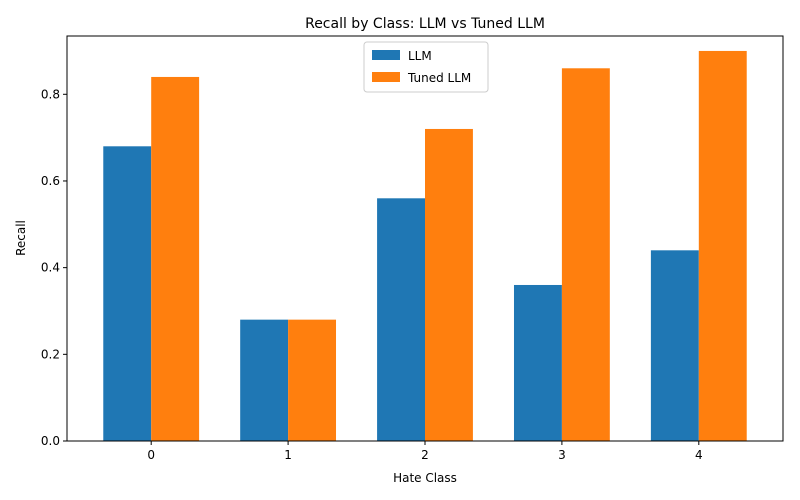 This screenshot has height=500, width=800. I want to click on chart-title: Recall by Class: LLM vs Tuned LLM, so click(425, 24).